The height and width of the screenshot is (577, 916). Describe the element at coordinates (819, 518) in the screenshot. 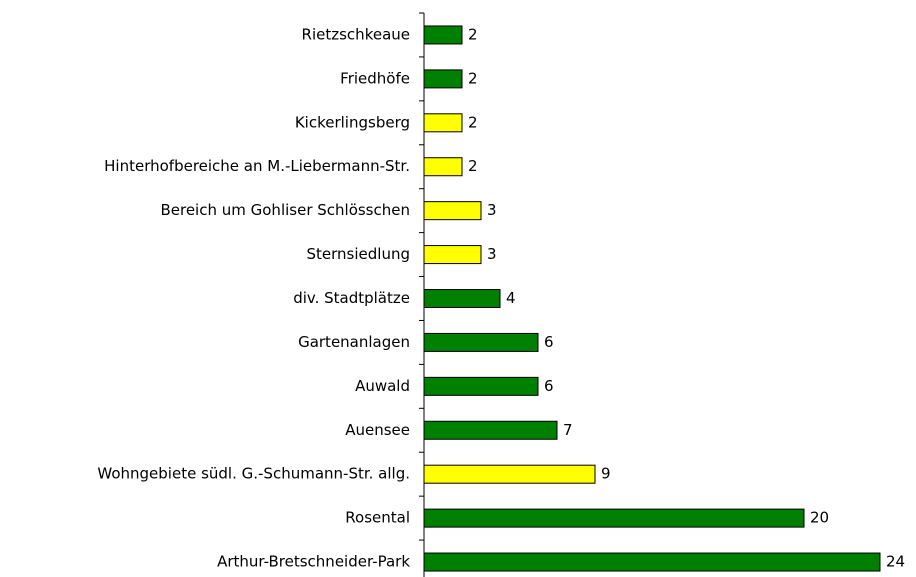

I see `value-label: 20` at that location.